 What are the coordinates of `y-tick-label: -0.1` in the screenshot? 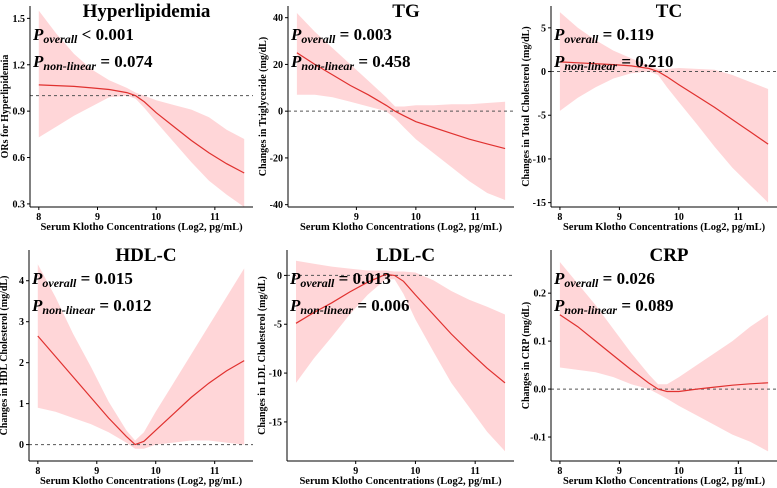 It's located at (538, 438).